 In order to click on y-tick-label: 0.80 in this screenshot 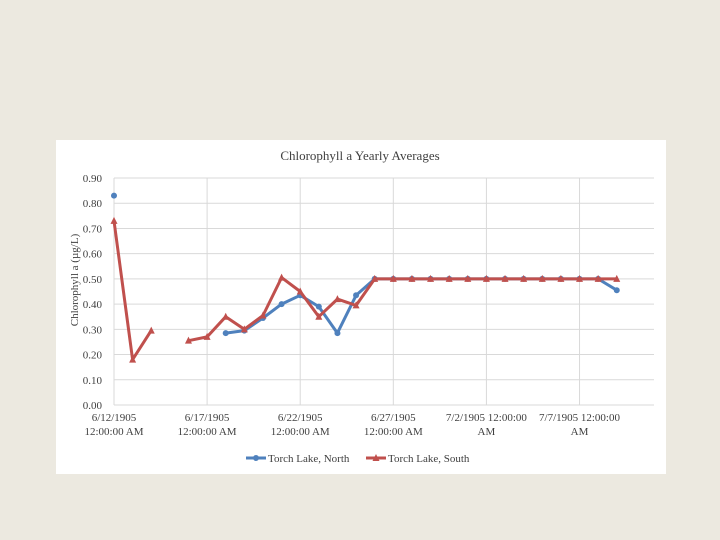, I will do `click(93, 204)`.